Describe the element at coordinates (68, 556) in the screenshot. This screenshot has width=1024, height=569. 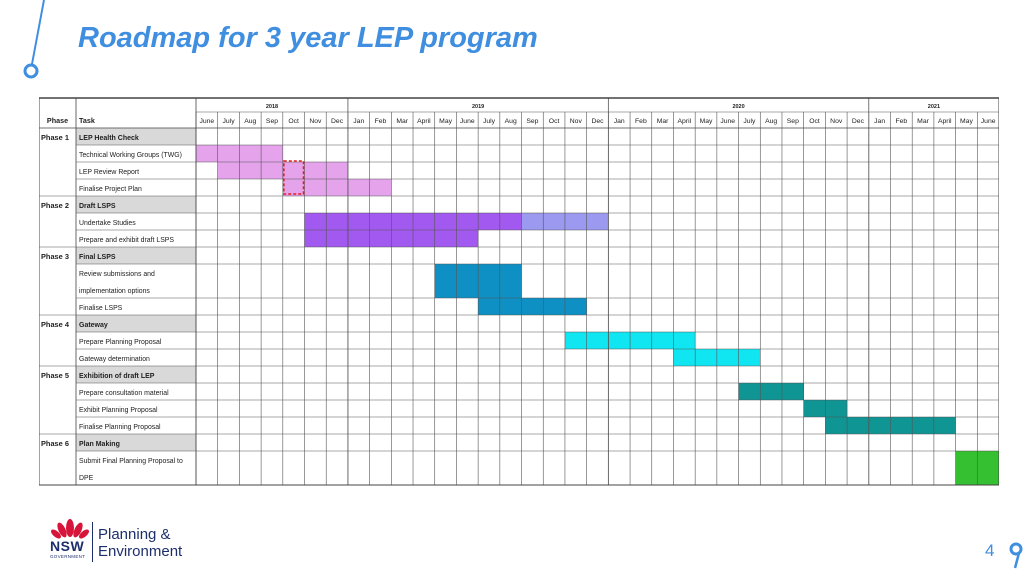
I see `logo-government: GOVERNMENT` at that location.